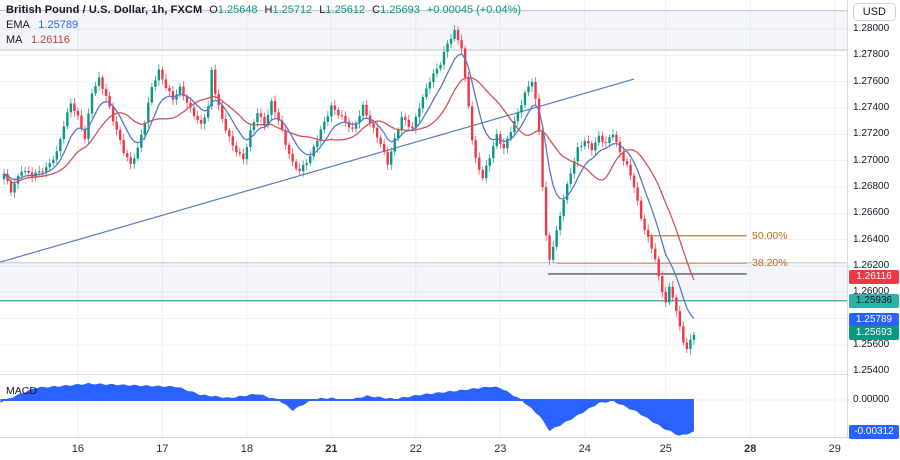 This screenshot has width=900, height=460. Describe the element at coordinates (874, 431) in the screenshot. I see `macd-value-badge: -0.00312` at that location.